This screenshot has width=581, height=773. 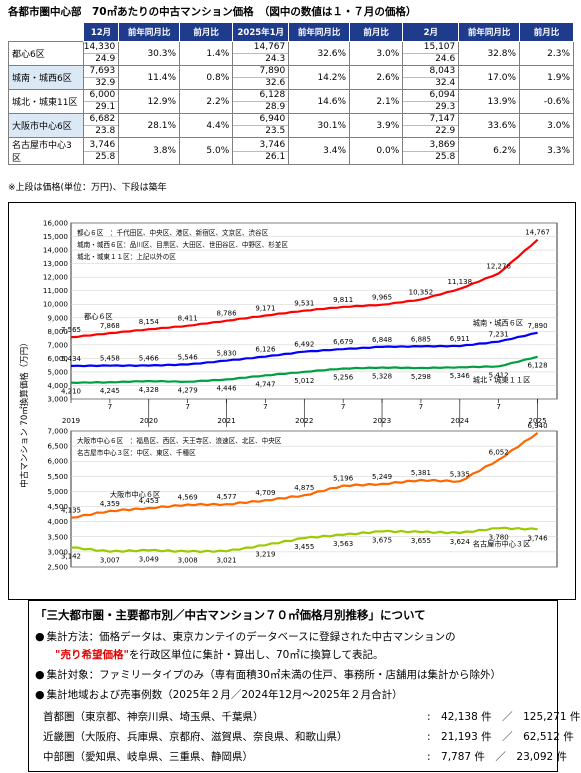 What do you see at coordinates (136, 452) in the screenshot?
I see `lower-legend-entry: 名古屋市中心３区：中区、東区、千種区` at bounding box center [136, 452].